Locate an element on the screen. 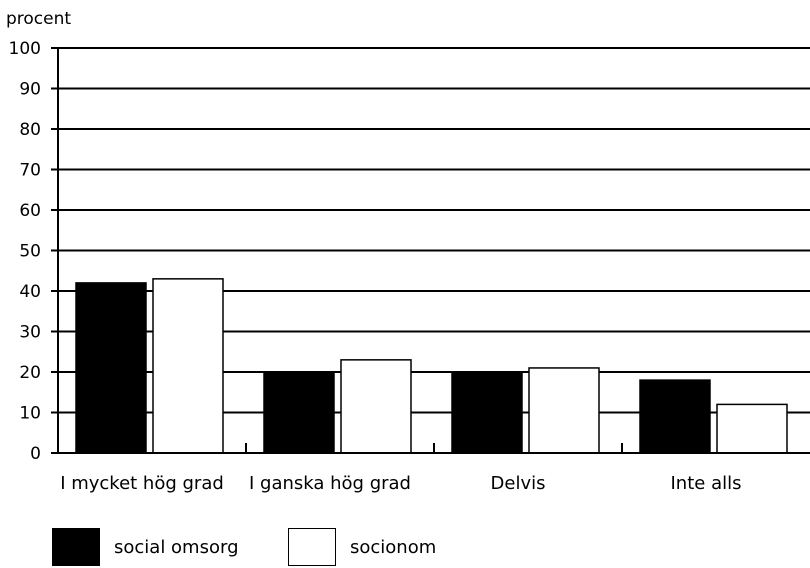  y-tick-label: 70 is located at coordinates (30, 171).